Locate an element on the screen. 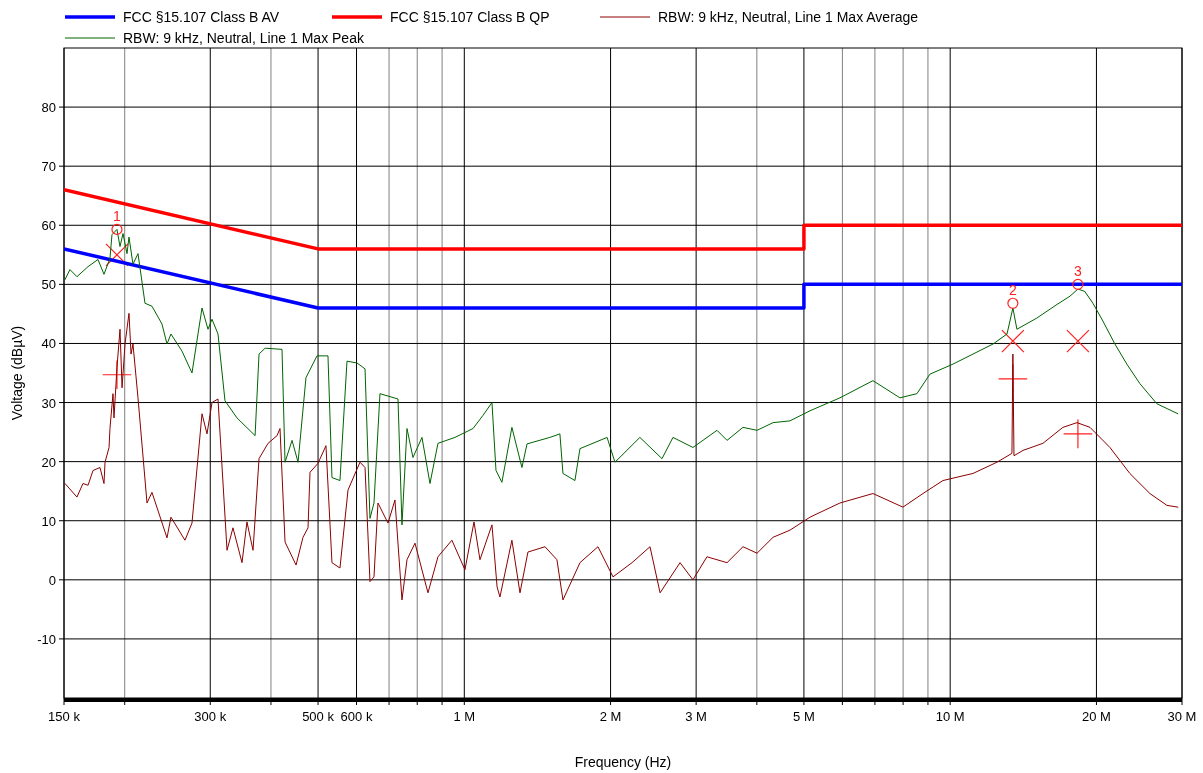 The width and height of the screenshot is (1203, 773). y-tick-label: 0 is located at coordinates (52, 580).